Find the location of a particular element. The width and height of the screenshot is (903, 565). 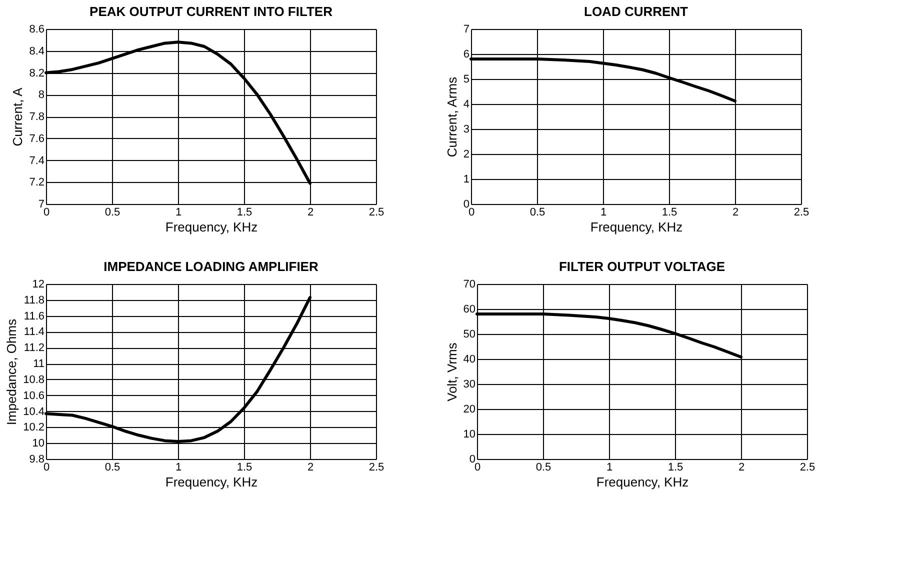

y-tick-label: 12 is located at coordinates (38, 284).